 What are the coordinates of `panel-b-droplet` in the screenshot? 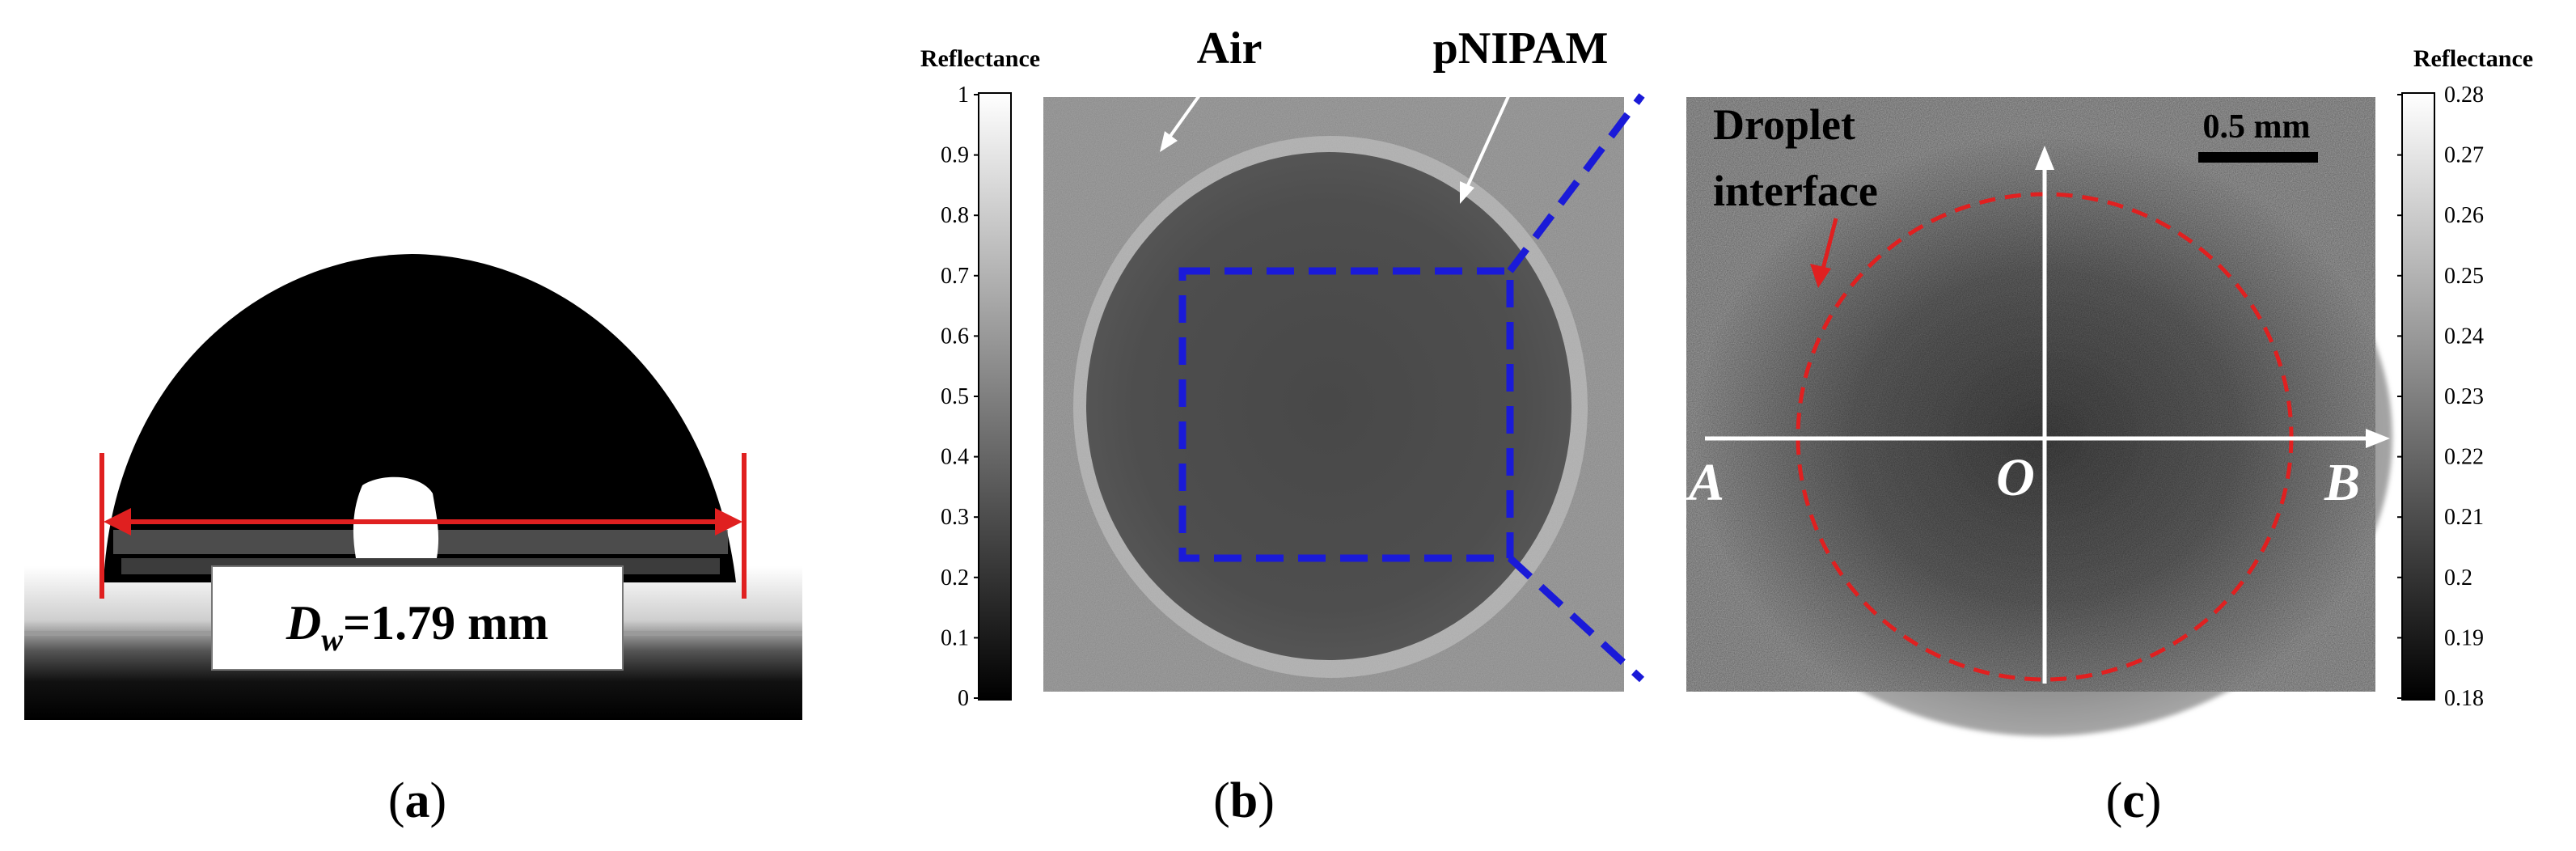 It's located at (1329, 406).